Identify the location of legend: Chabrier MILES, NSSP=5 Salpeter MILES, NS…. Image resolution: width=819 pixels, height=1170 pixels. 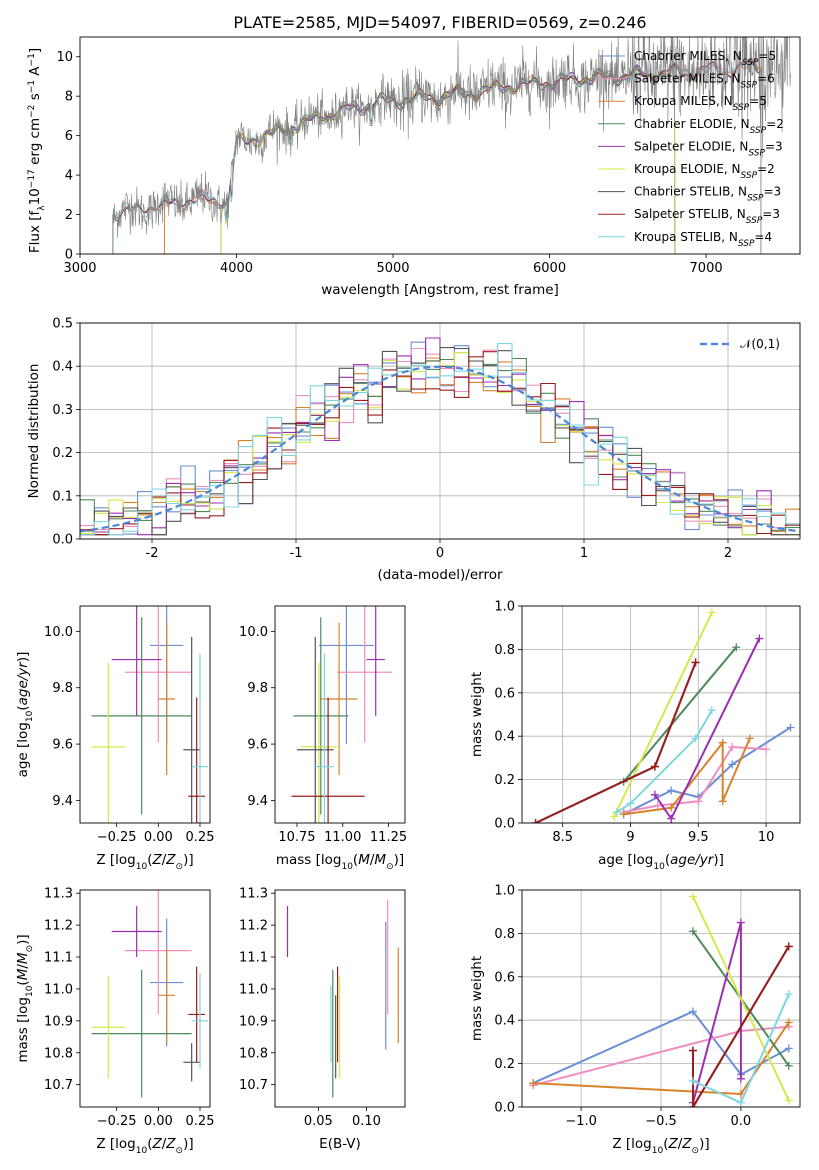
(691, 149).